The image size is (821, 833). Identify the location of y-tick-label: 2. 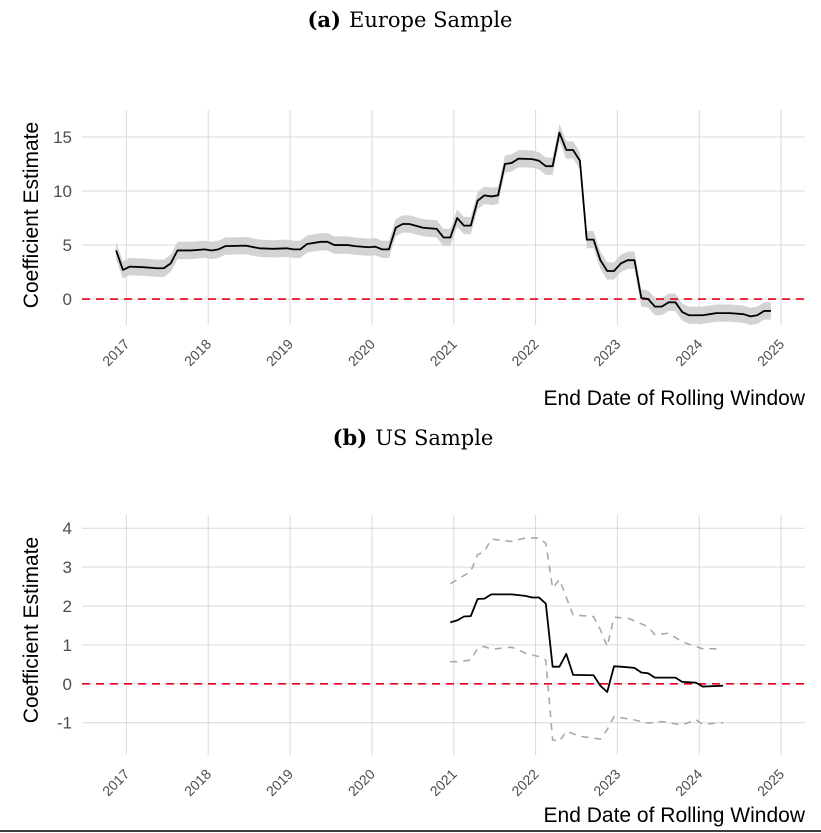
(67, 606).